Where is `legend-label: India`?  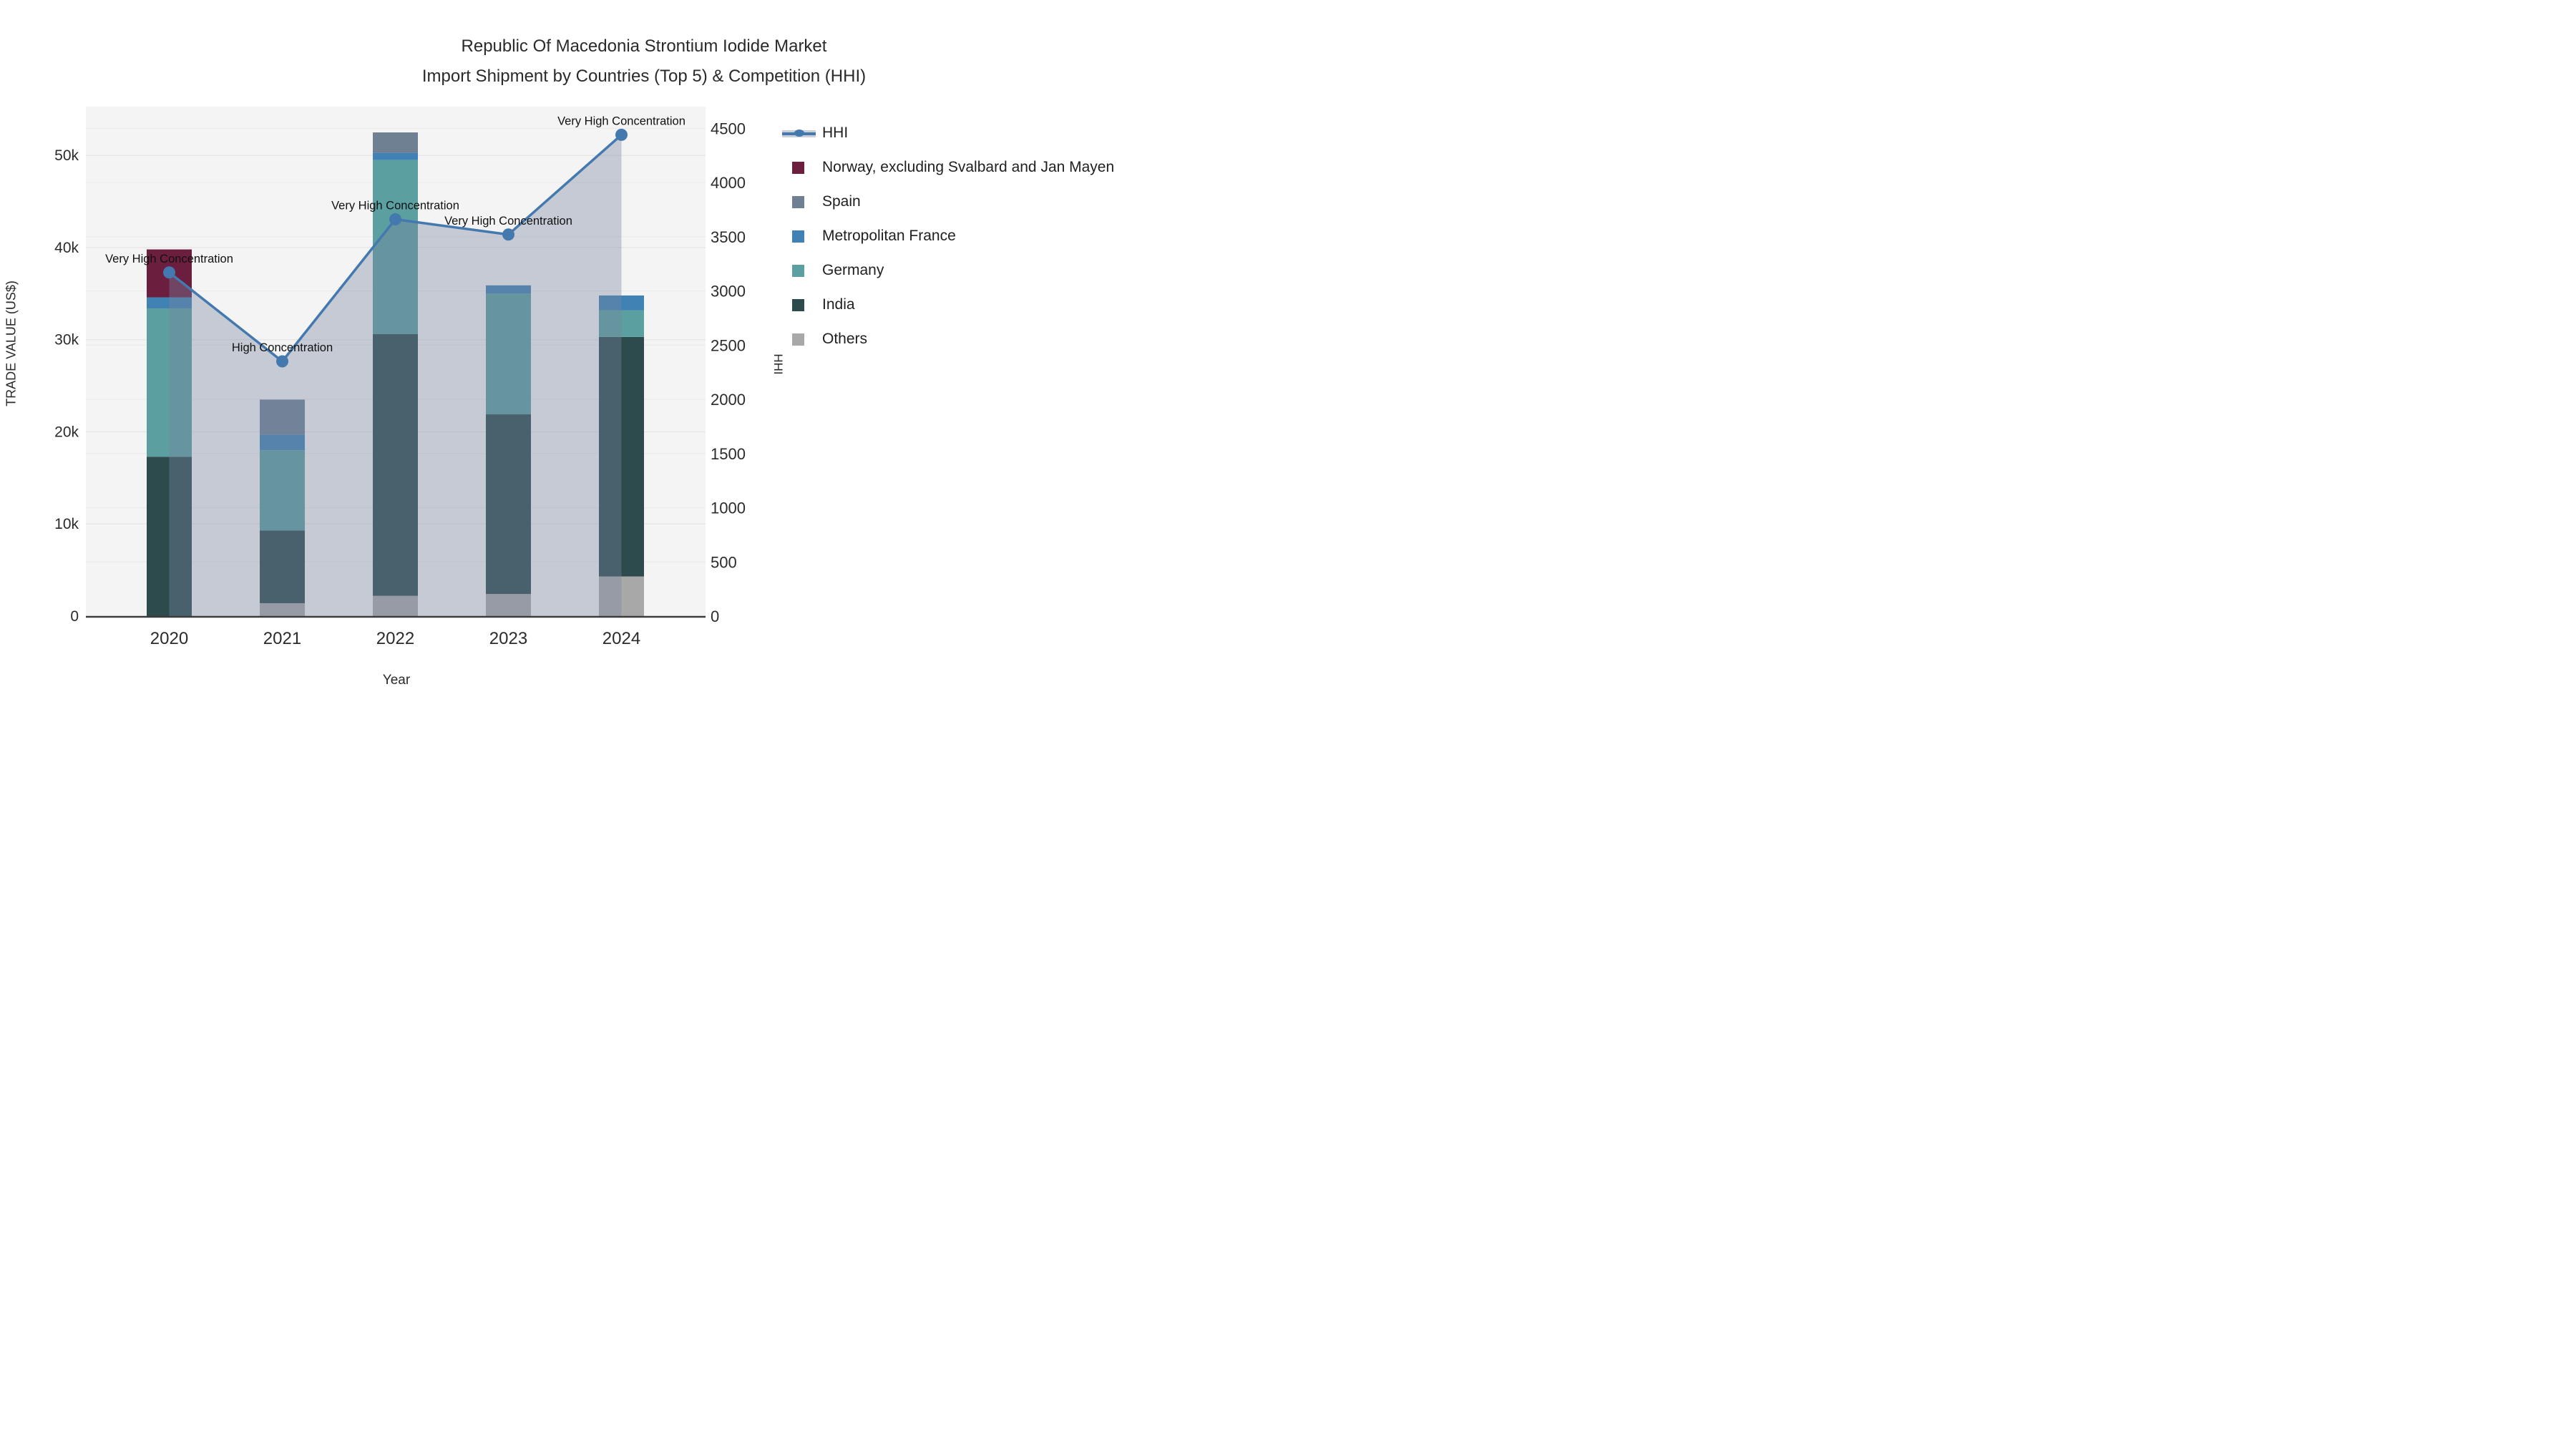 legend-label: India is located at coordinates (838, 304).